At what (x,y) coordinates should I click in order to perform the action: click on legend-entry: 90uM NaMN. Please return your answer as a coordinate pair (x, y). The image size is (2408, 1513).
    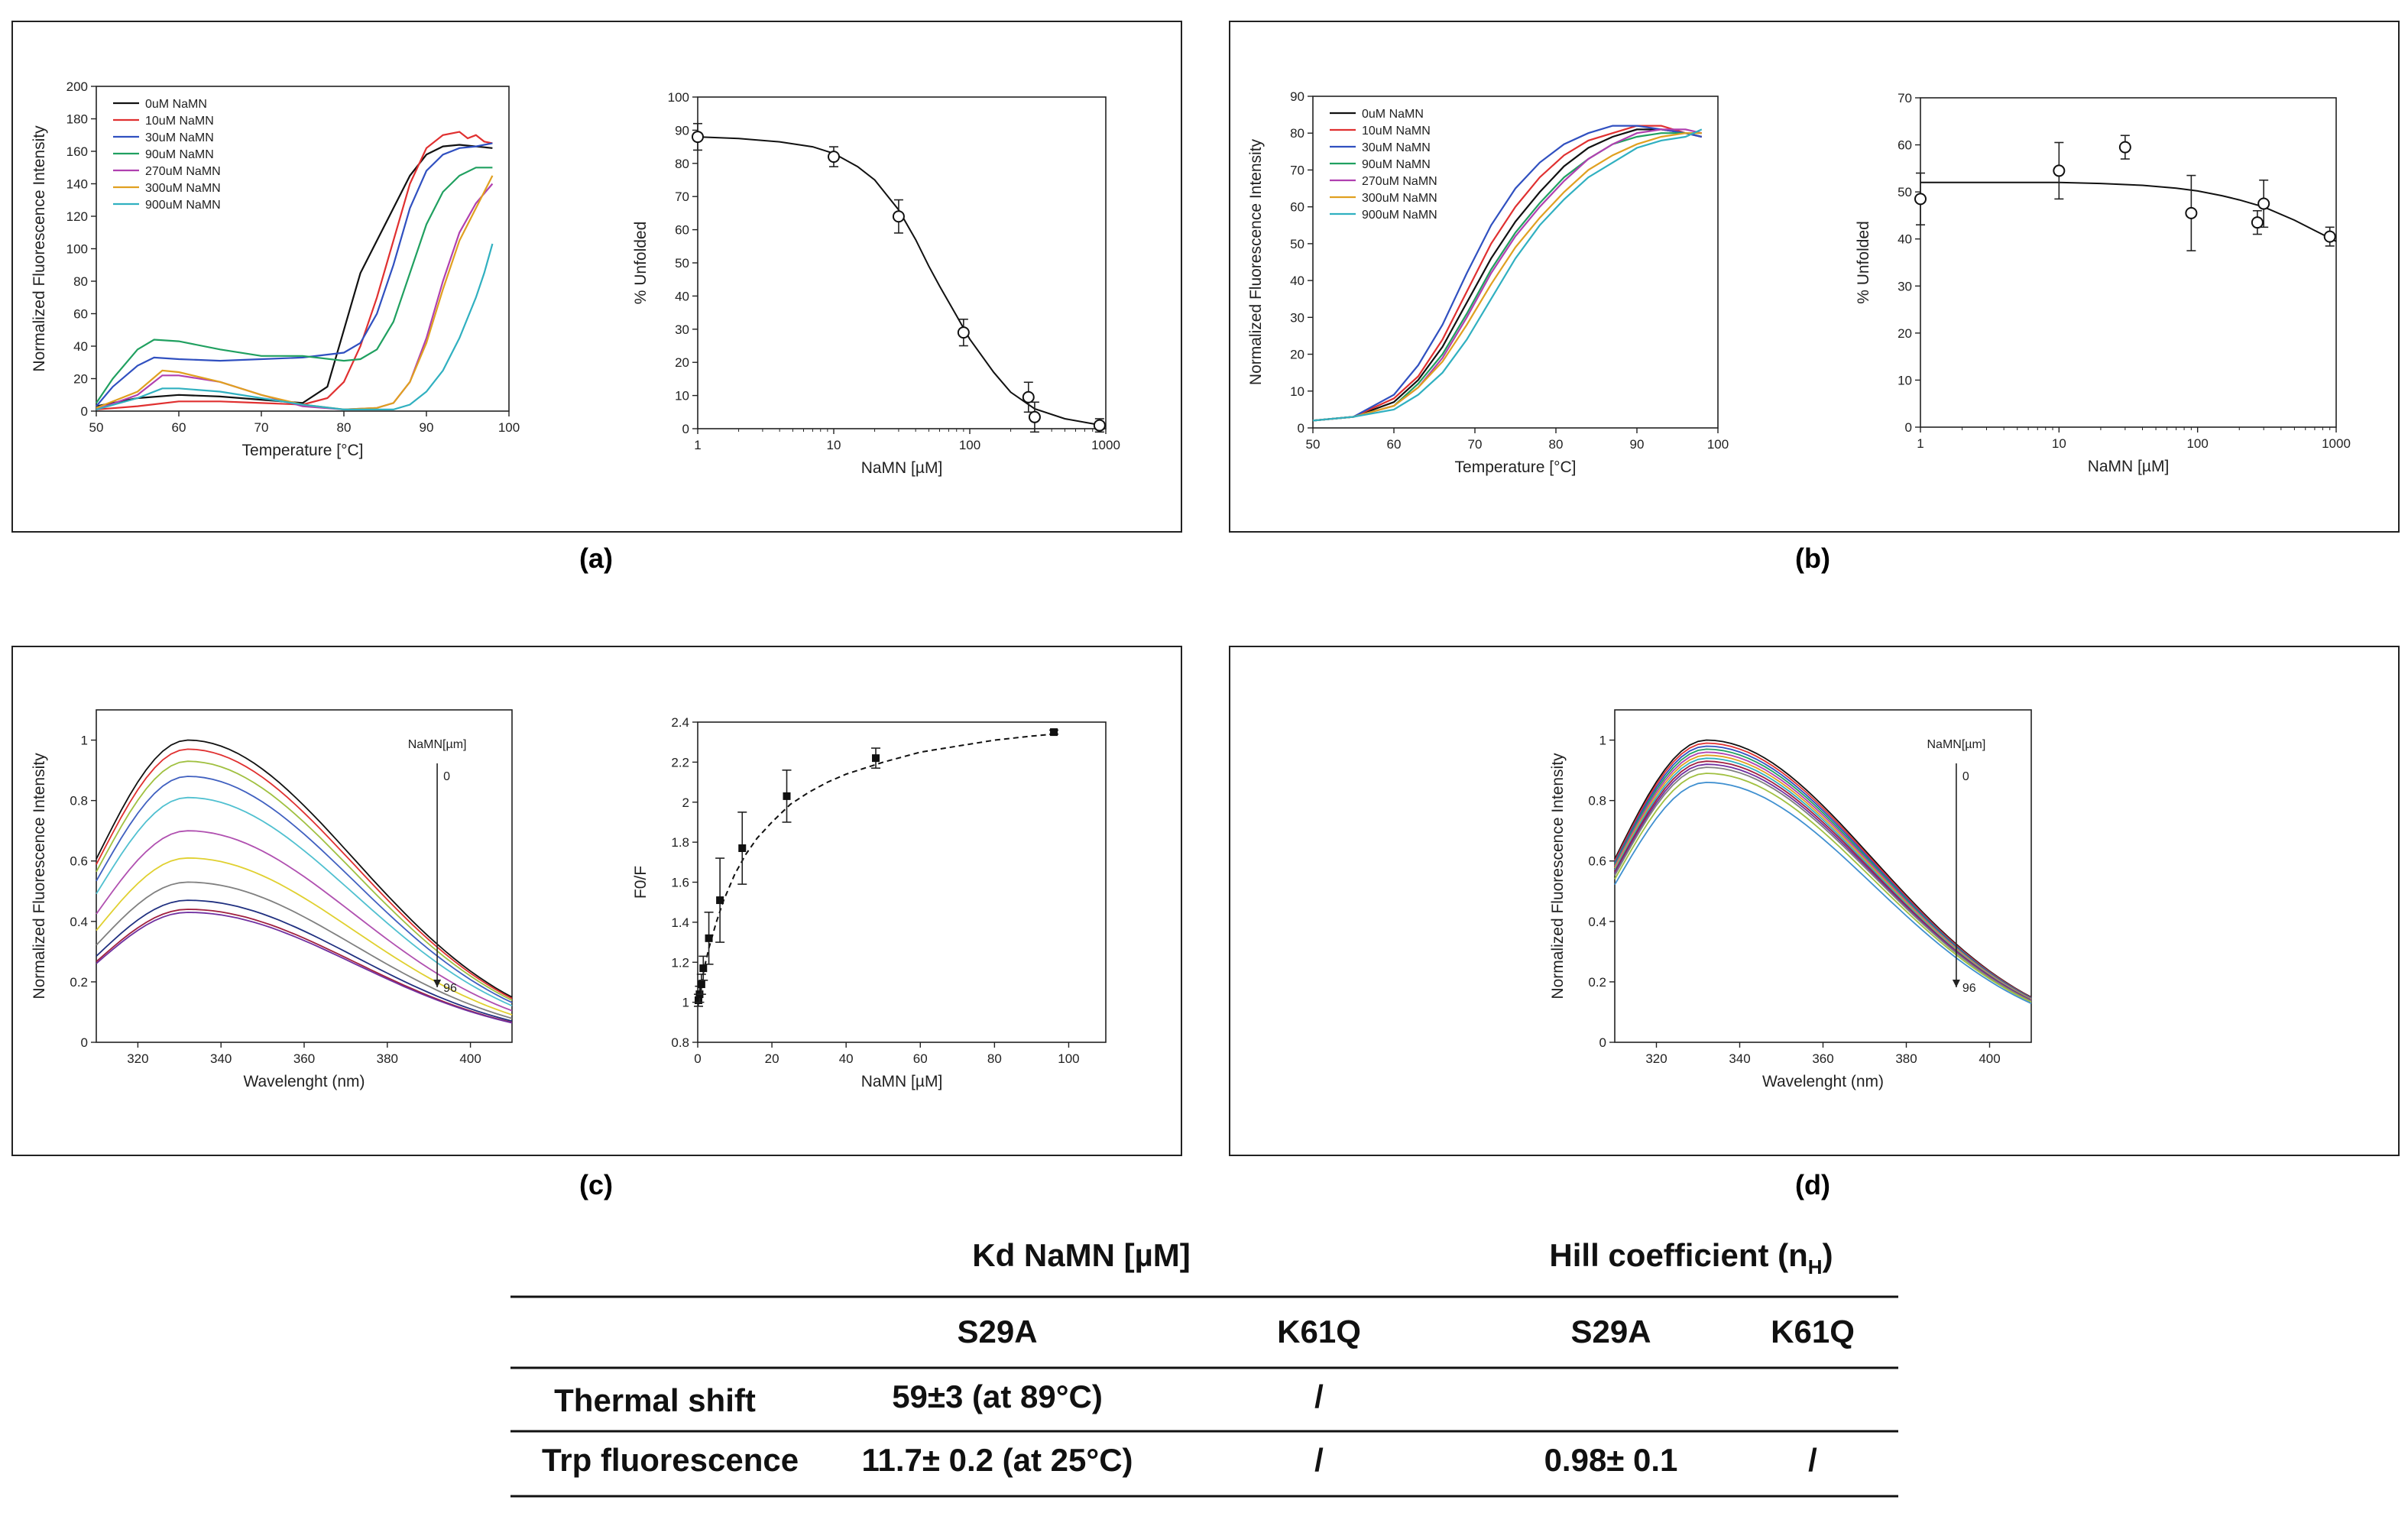
    Looking at the image, I should click on (1396, 164).